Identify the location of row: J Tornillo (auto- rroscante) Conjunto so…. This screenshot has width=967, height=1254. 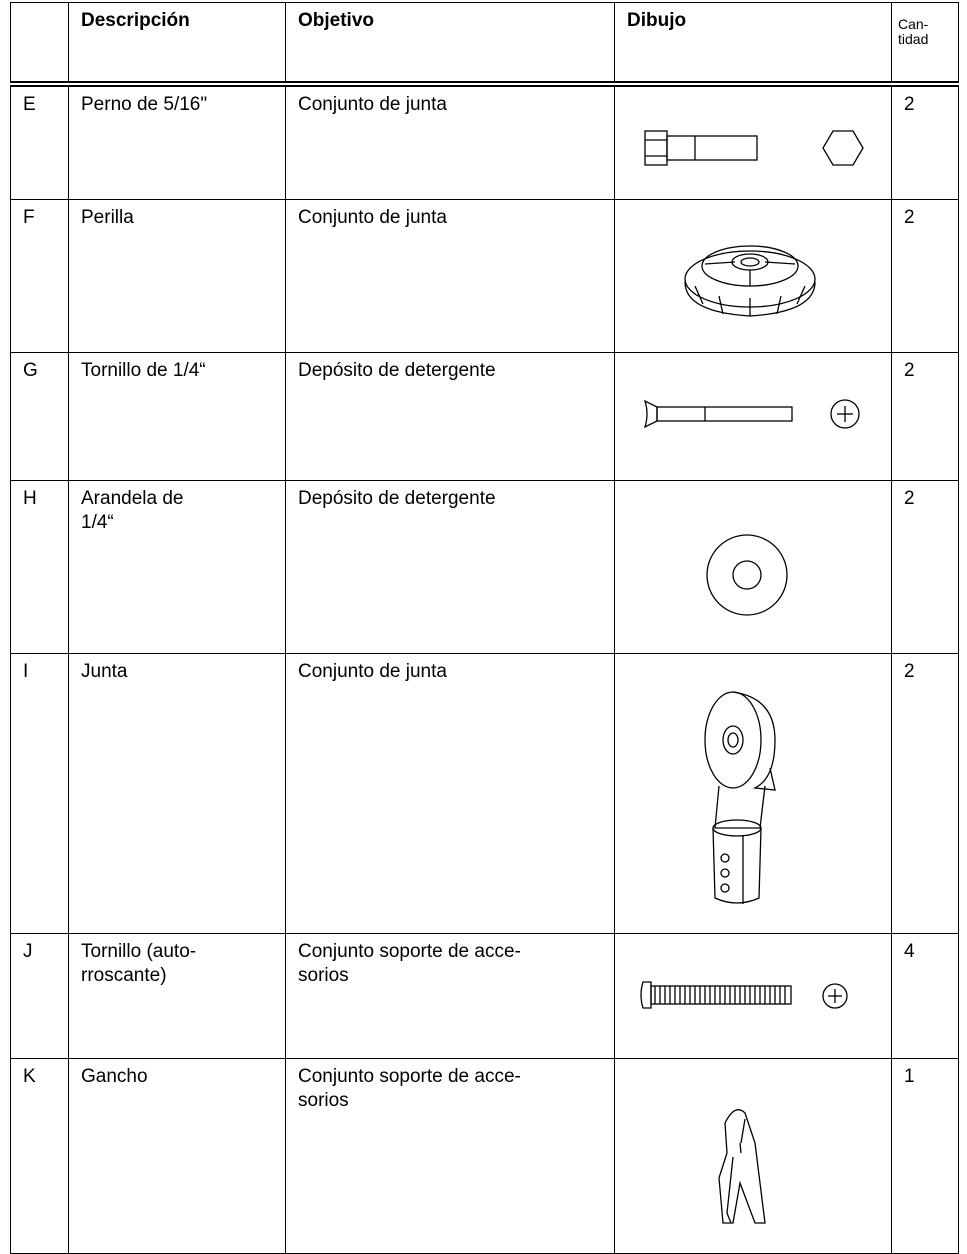
(484, 996).